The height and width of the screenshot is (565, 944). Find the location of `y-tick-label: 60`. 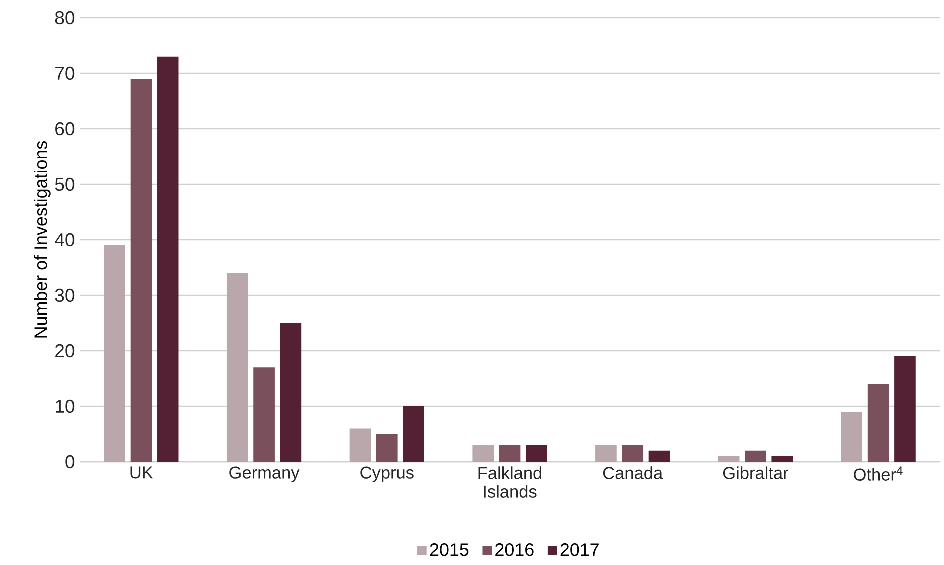

y-tick-label: 60 is located at coordinates (65, 129).